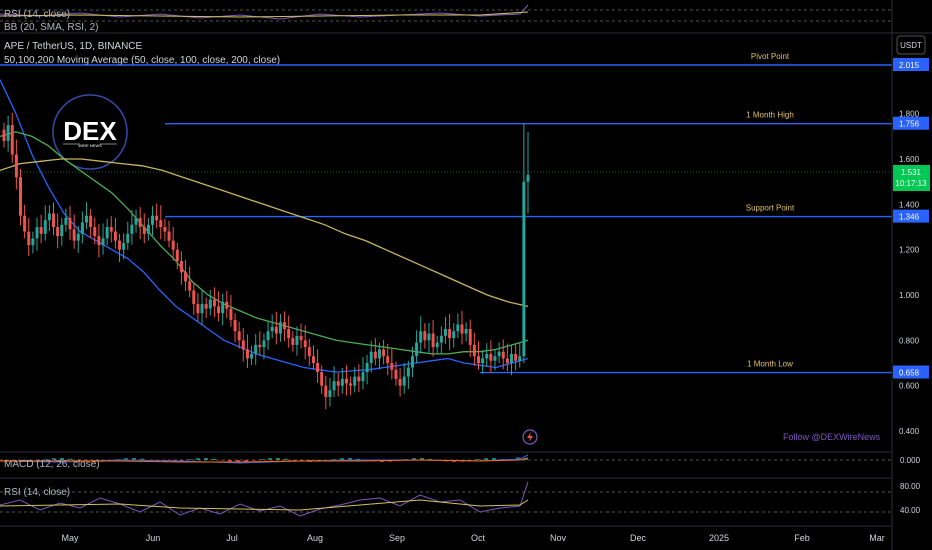 Image resolution: width=932 pixels, height=550 pixels. What do you see at coordinates (770, 56) in the screenshot?
I see `level-label-0: Pivot Point` at bounding box center [770, 56].